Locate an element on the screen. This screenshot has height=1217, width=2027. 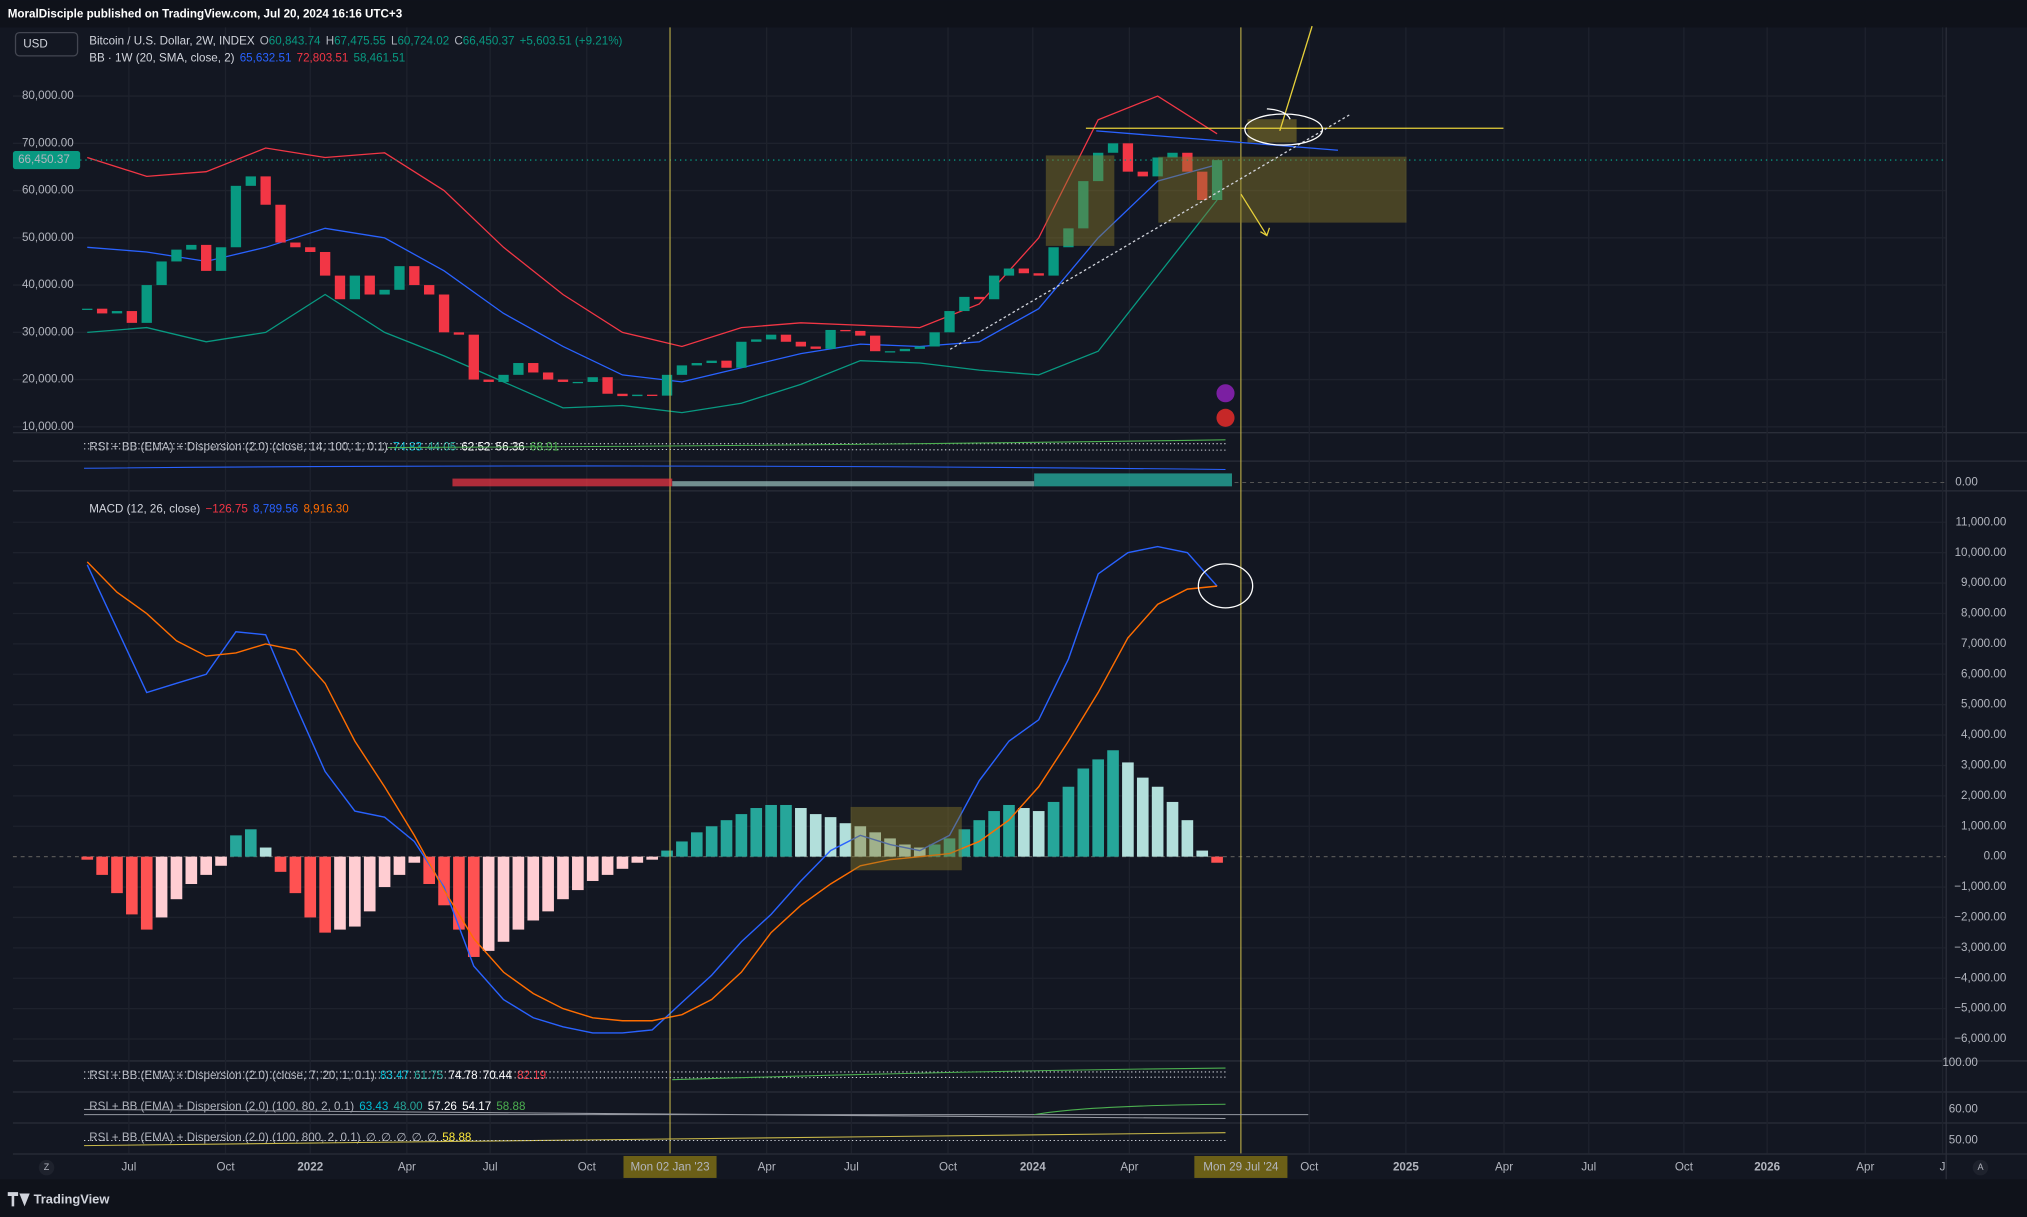
button-label: A is located at coordinates (1980, 1167).